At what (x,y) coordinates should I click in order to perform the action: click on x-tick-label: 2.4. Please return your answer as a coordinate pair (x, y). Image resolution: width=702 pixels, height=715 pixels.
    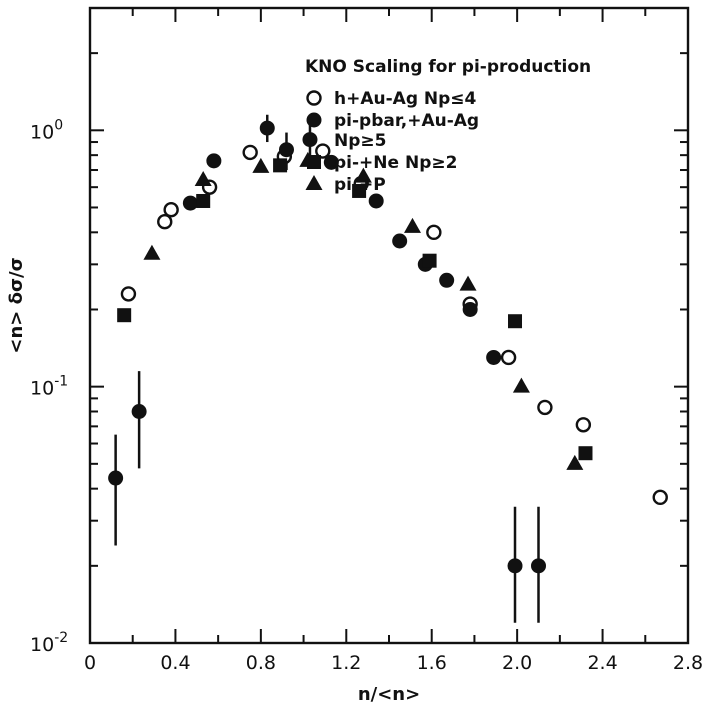
    Looking at the image, I should click on (602, 663).